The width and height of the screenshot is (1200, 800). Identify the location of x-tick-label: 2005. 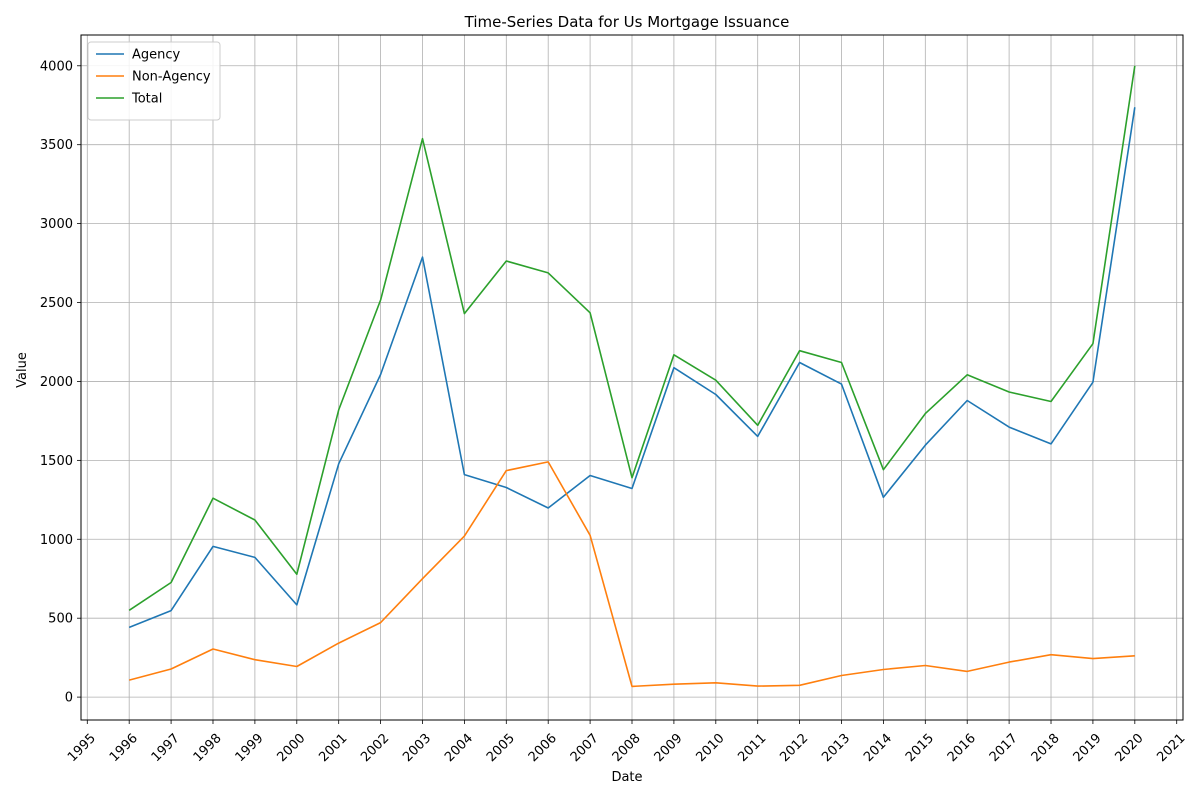
(501, 748).